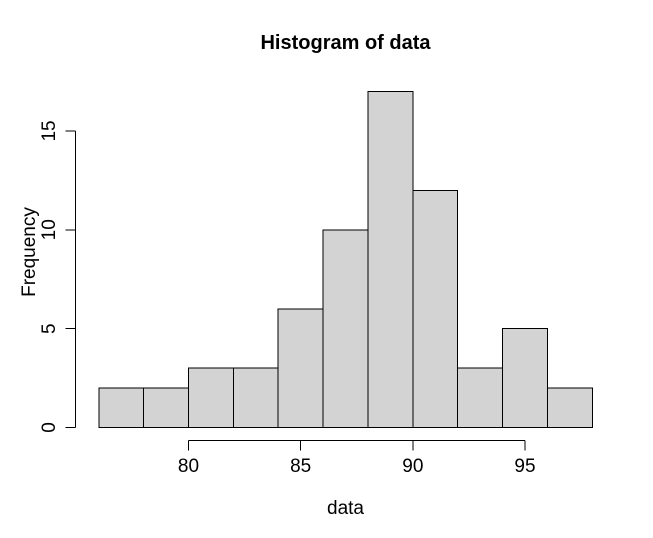  Describe the element at coordinates (345, 43) in the screenshot. I see `chart-title: Histogram of data` at that location.